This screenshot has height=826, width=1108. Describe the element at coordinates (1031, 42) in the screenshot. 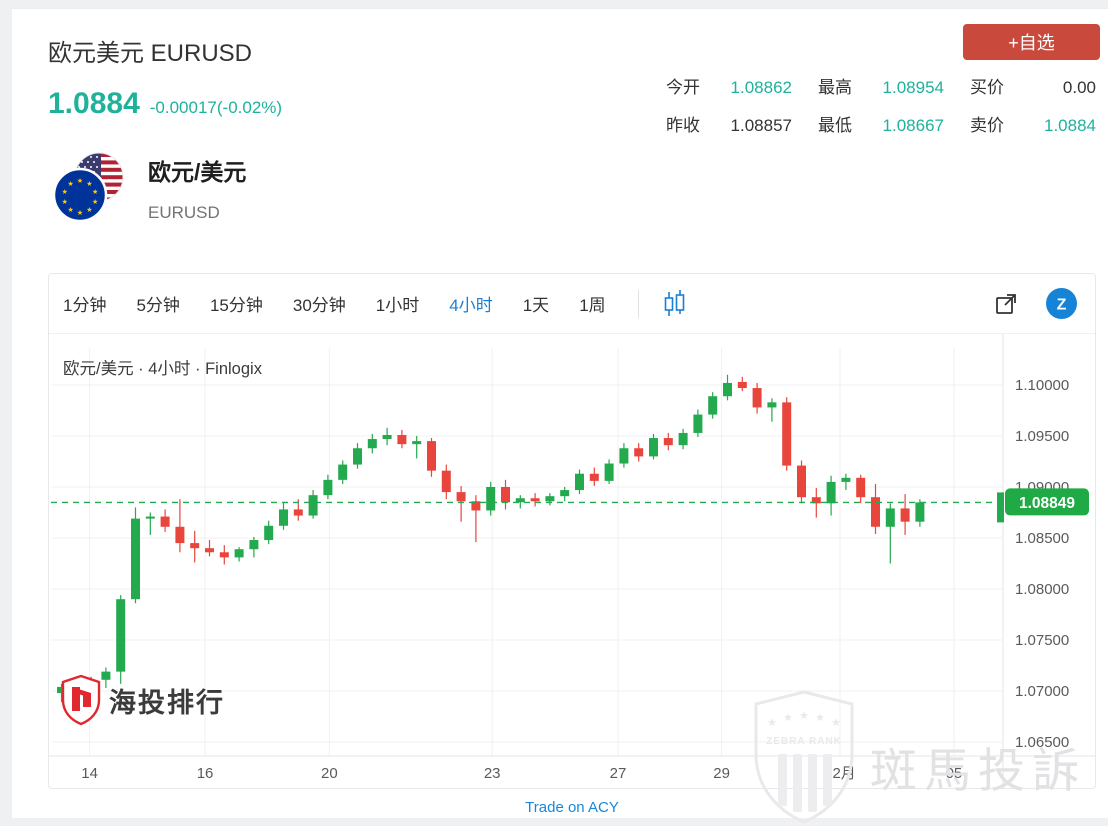

I see `add-watchlist-button: +自选` at that location.